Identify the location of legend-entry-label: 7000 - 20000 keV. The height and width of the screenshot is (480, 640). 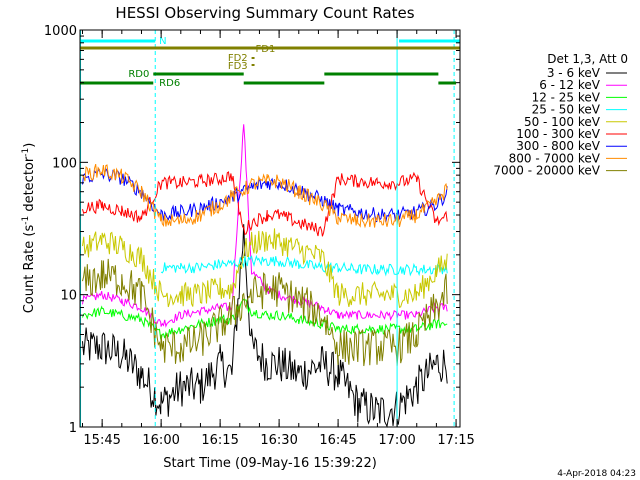
(546, 171).